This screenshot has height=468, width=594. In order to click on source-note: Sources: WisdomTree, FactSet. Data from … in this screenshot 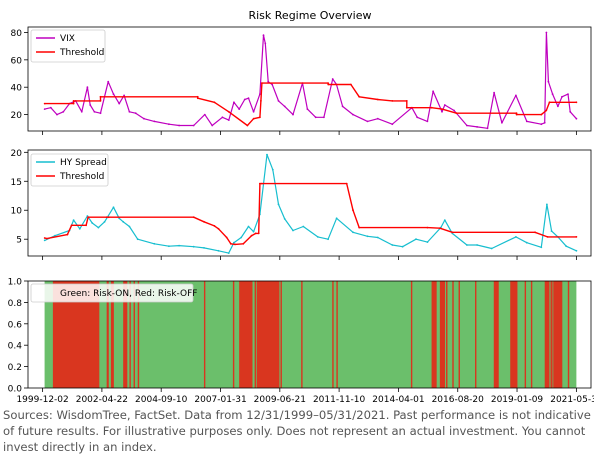, I will do `click(297, 431)`.